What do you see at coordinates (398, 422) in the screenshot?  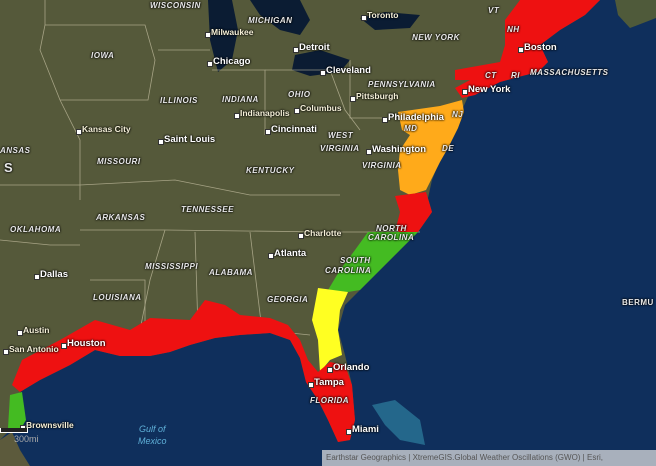 I see `bahamas` at bounding box center [398, 422].